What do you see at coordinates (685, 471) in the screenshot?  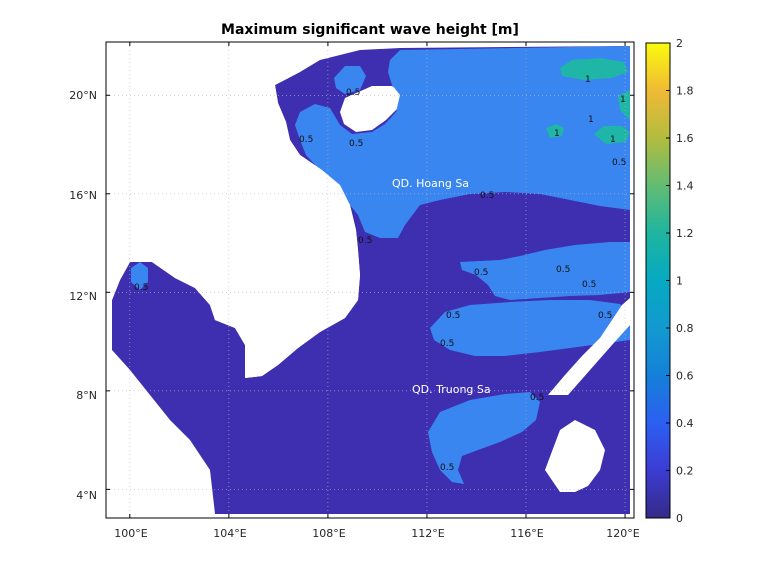 I see `colorbar-tick-label: 0.2` at bounding box center [685, 471].